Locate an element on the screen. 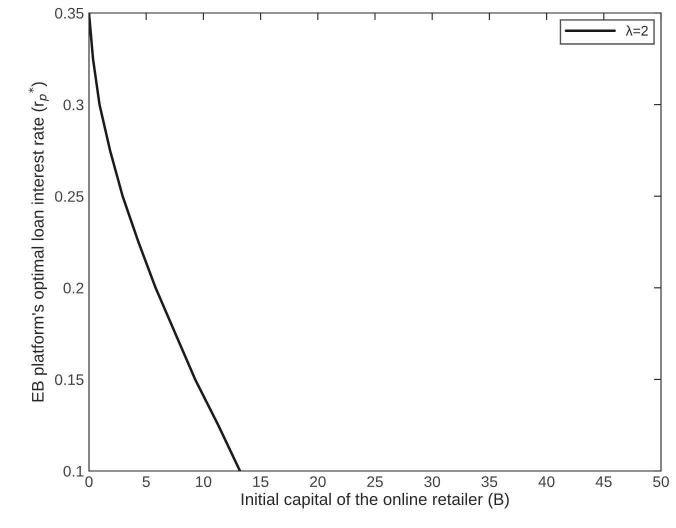  x-tick-label: 0 is located at coordinates (89, 482).